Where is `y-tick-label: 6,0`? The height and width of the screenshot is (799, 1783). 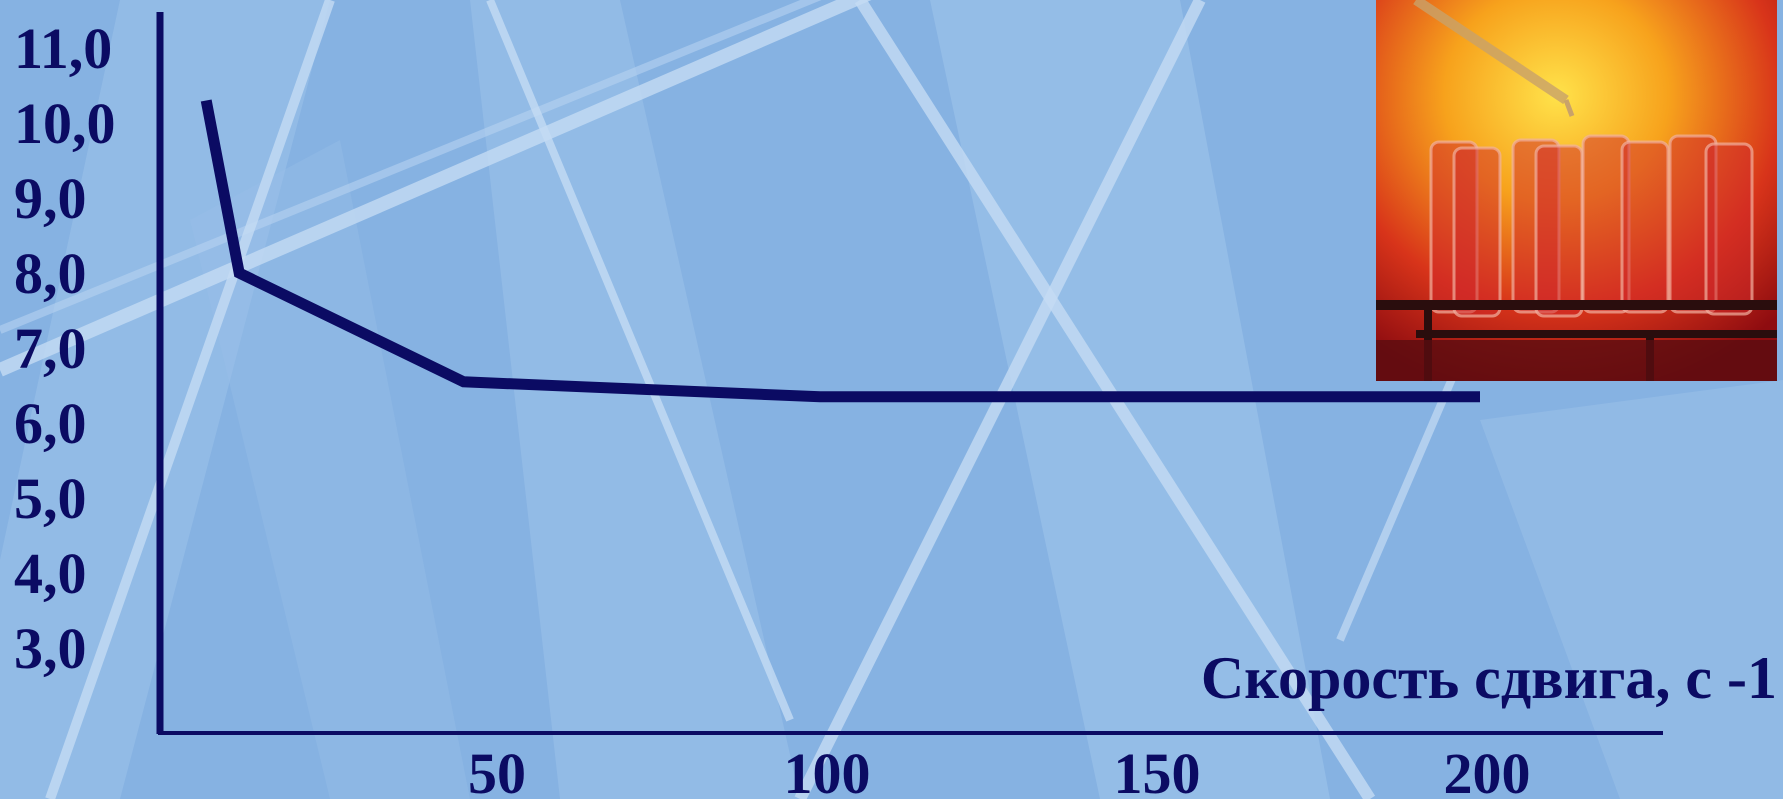 y-tick-label: 6,0 is located at coordinates (50, 423).